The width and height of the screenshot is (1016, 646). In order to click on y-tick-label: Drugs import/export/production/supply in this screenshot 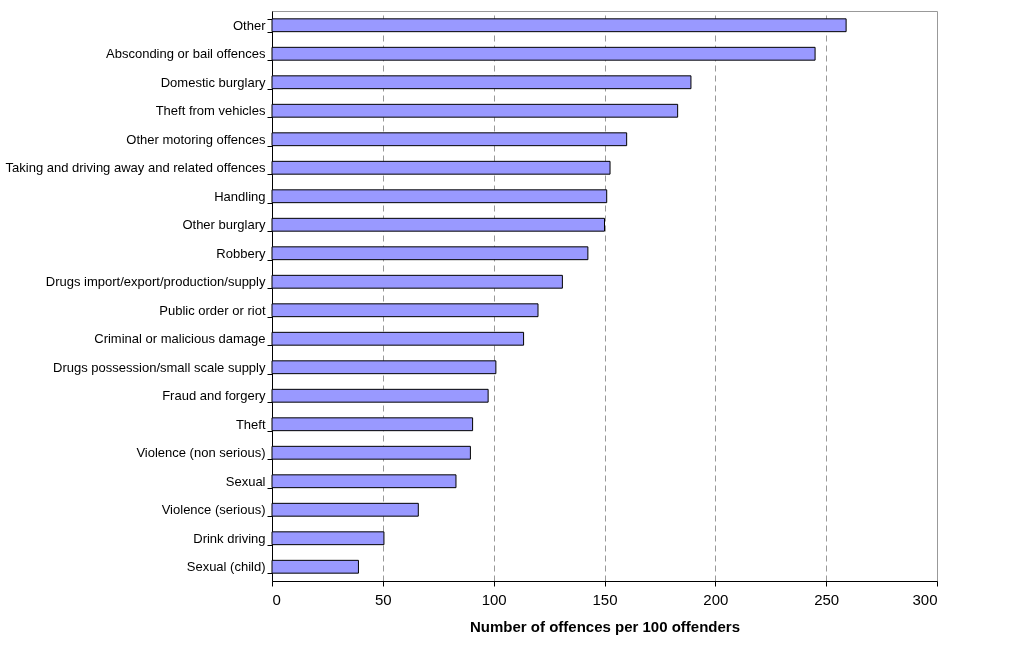, I will do `click(155, 282)`.